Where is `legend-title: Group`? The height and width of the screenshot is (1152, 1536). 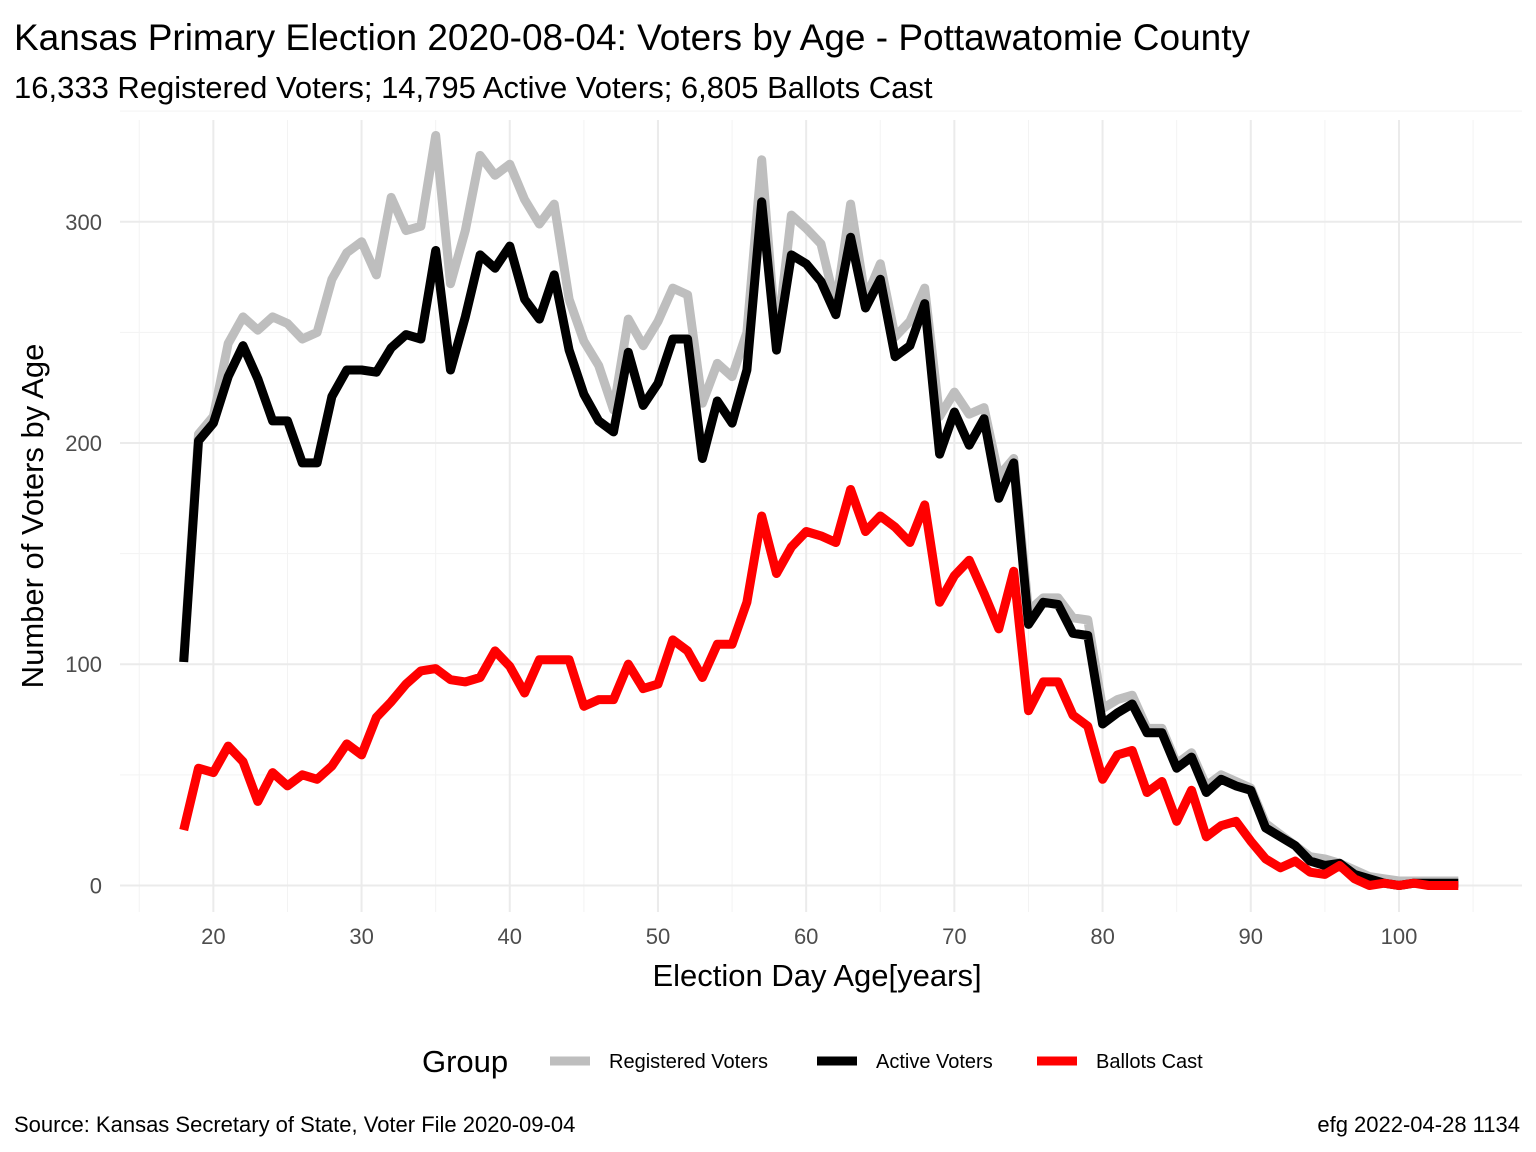 legend-title: Group is located at coordinates (465, 1061).